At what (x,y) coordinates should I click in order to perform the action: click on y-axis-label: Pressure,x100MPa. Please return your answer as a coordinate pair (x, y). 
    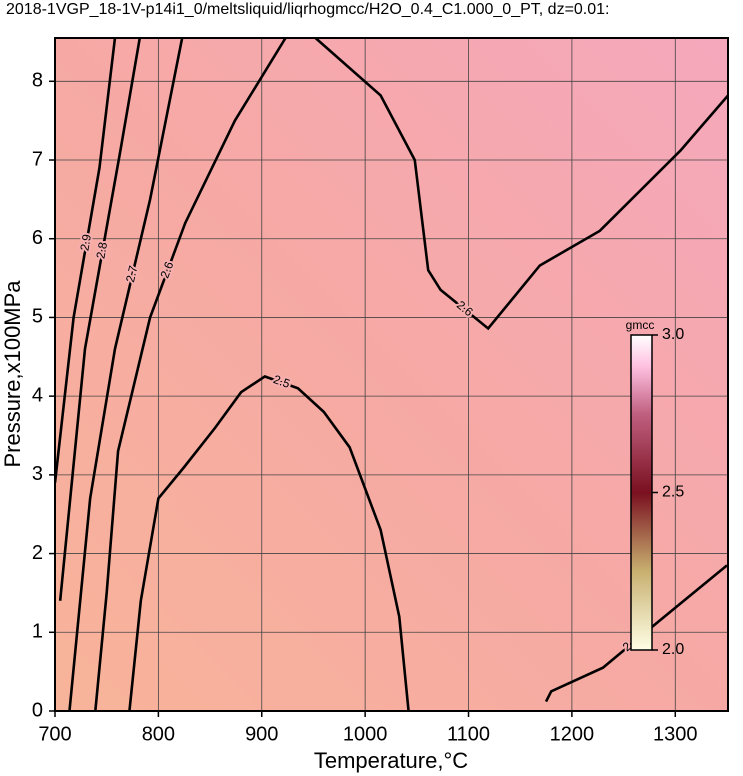
    Looking at the image, I should click on (12, 374).